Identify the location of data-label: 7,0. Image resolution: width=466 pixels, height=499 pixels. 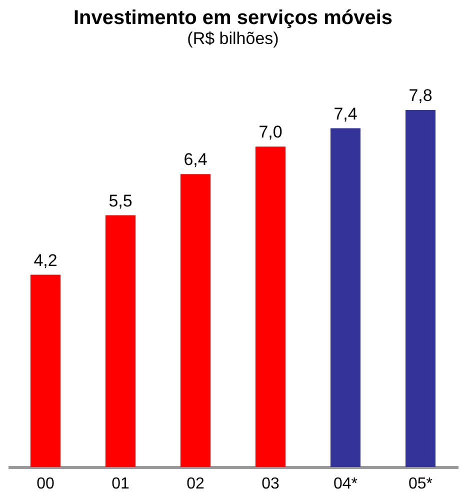
(270, 132).